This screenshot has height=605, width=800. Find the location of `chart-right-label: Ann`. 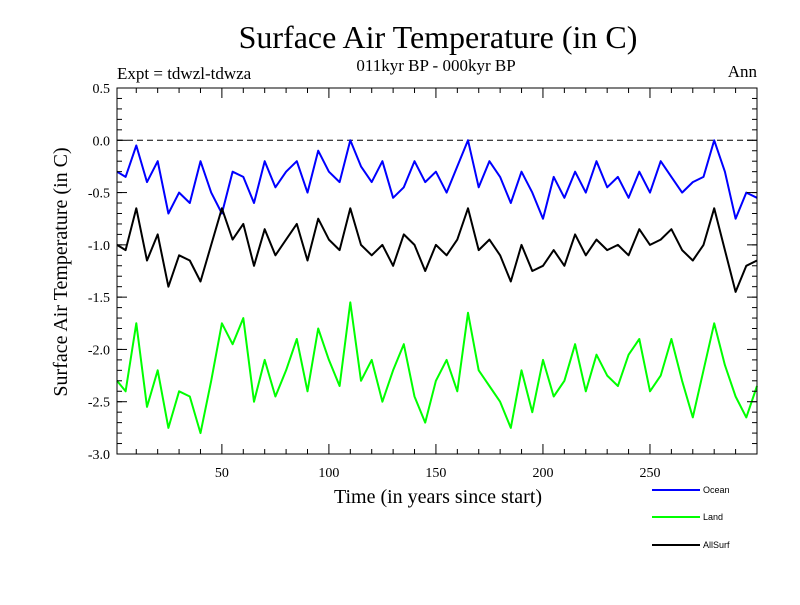

chart-right-label: Ann is located at coordinates (743, 71).